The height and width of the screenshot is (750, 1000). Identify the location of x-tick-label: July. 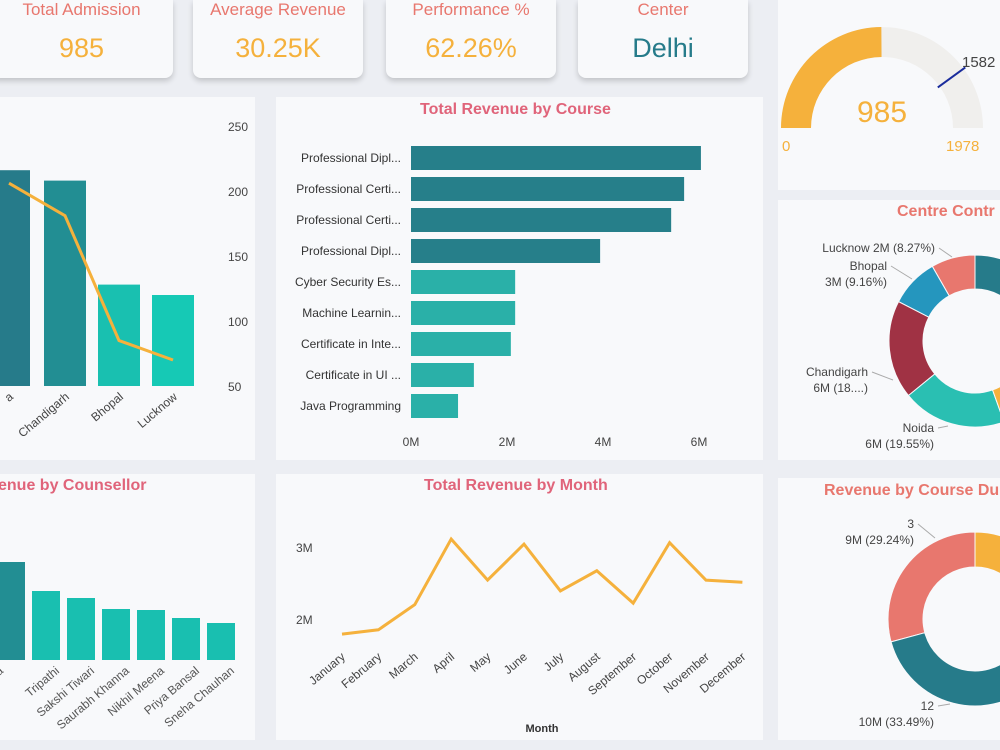
(553, 662).